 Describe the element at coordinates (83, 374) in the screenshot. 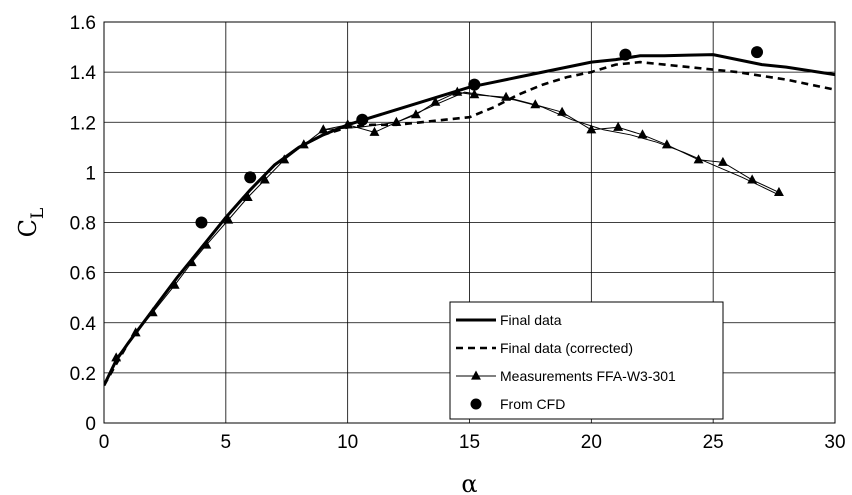

I see `y-tick-label: 0.2` at that location.